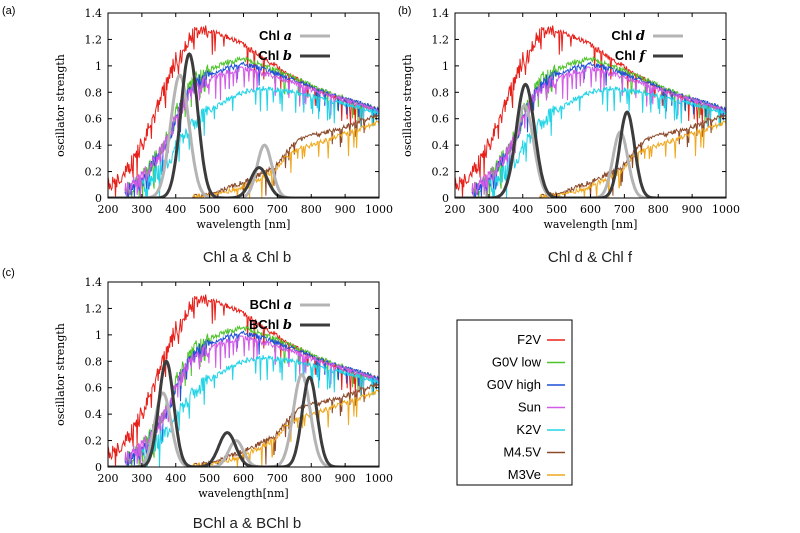  Describe the element at coordinates (275, 36) in the screenshot. I see `pigment-legend-label: Chl a` at that location.